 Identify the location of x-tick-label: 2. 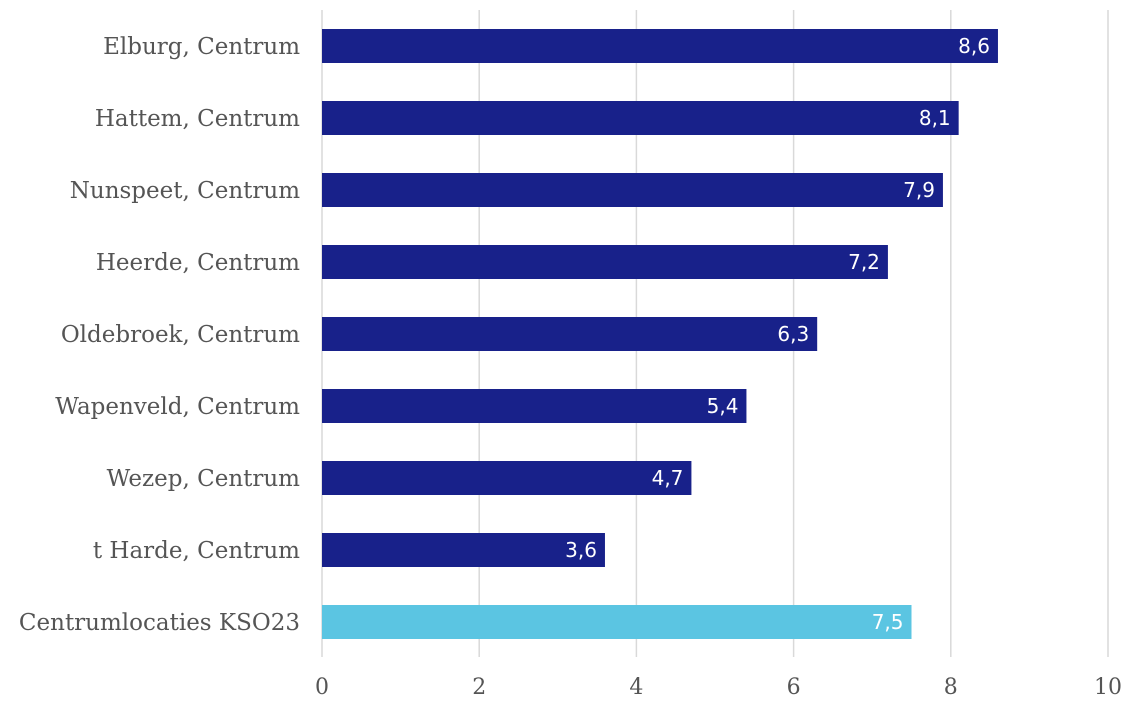
(479, 687).